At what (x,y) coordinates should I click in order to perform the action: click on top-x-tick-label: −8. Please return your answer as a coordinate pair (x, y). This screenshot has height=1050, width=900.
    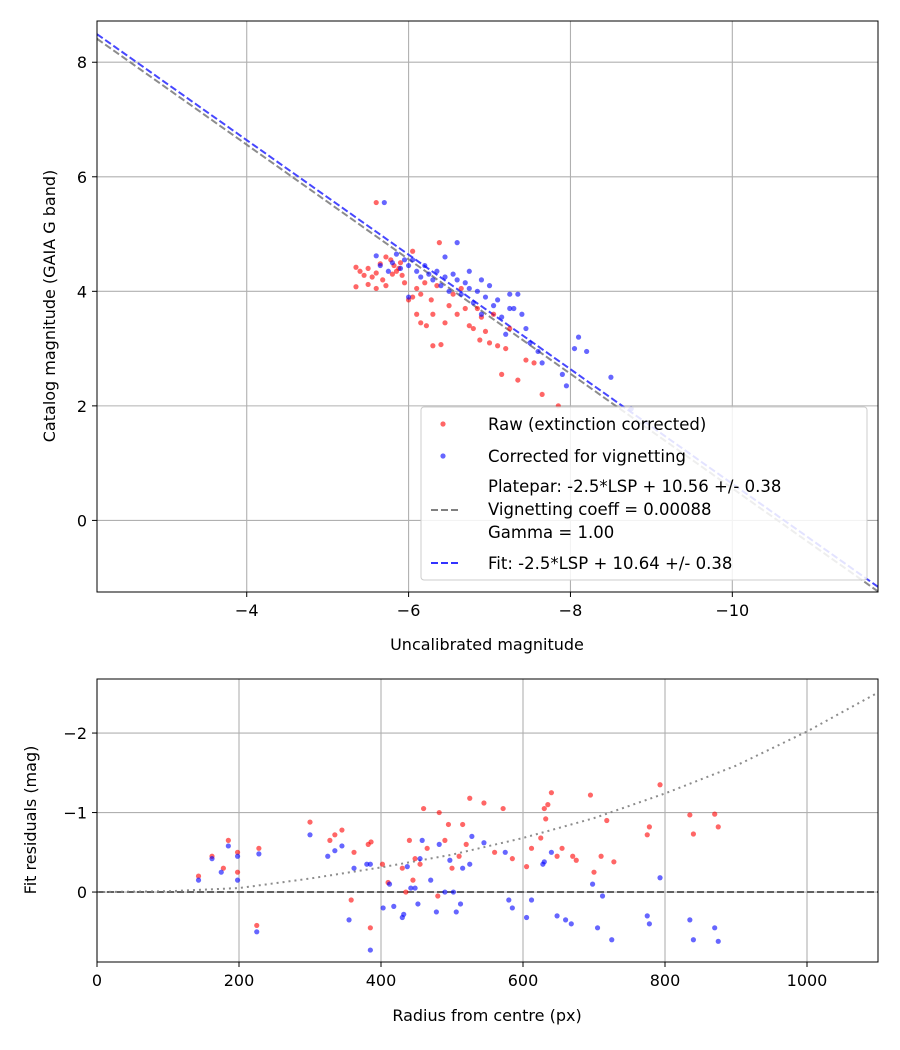
    Looking at the image, I should click on (571, 610).